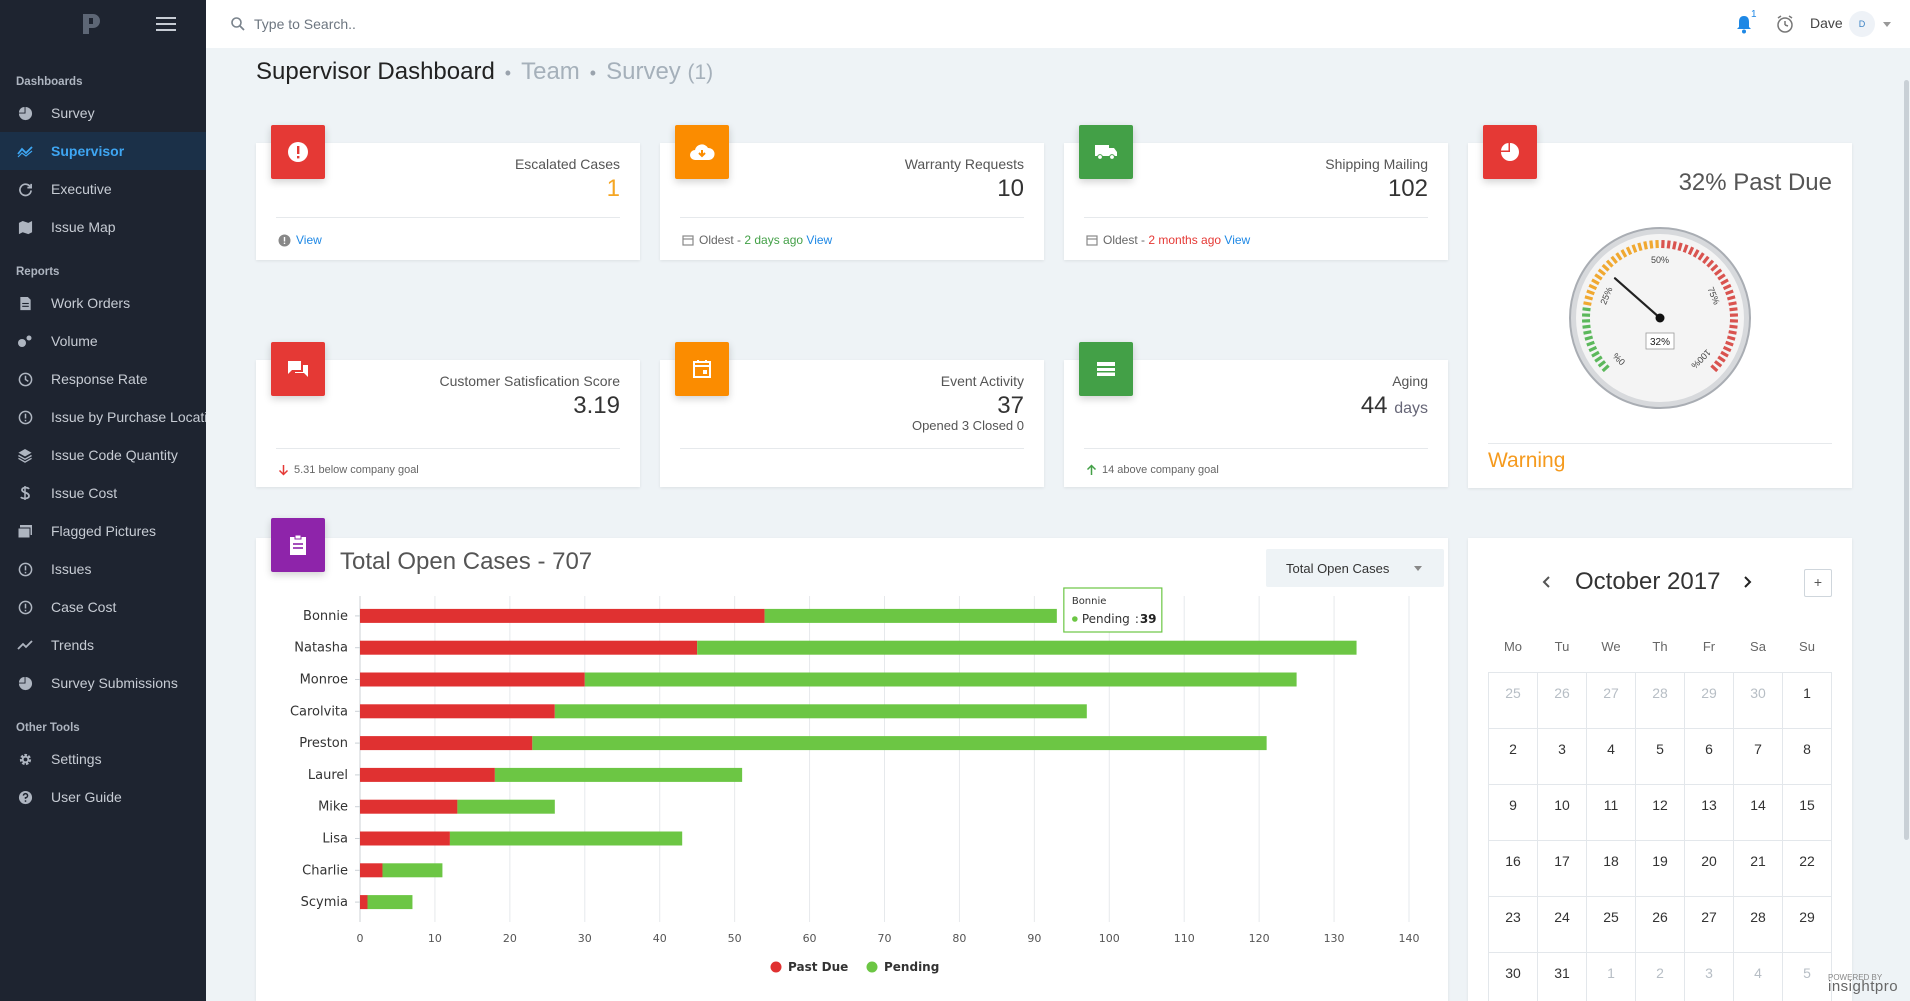 The image size is (1910, 1001). What do you see at coordinates (1355, 568) in the screenshot?
I see `chart-type-dropdown: Total Open Cases` at bounding box center [1355, 568].